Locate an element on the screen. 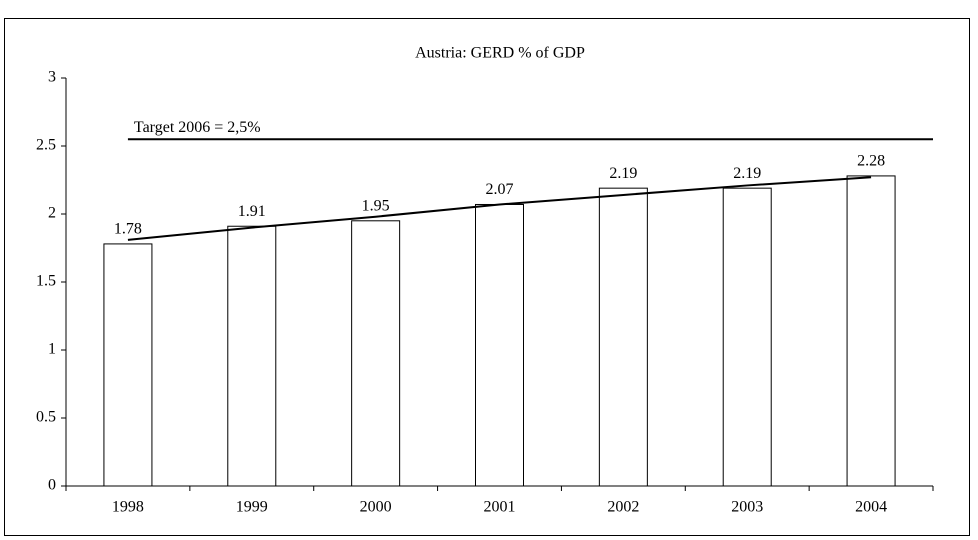  value-label: 2.07 is located at coordinates (500, 189).